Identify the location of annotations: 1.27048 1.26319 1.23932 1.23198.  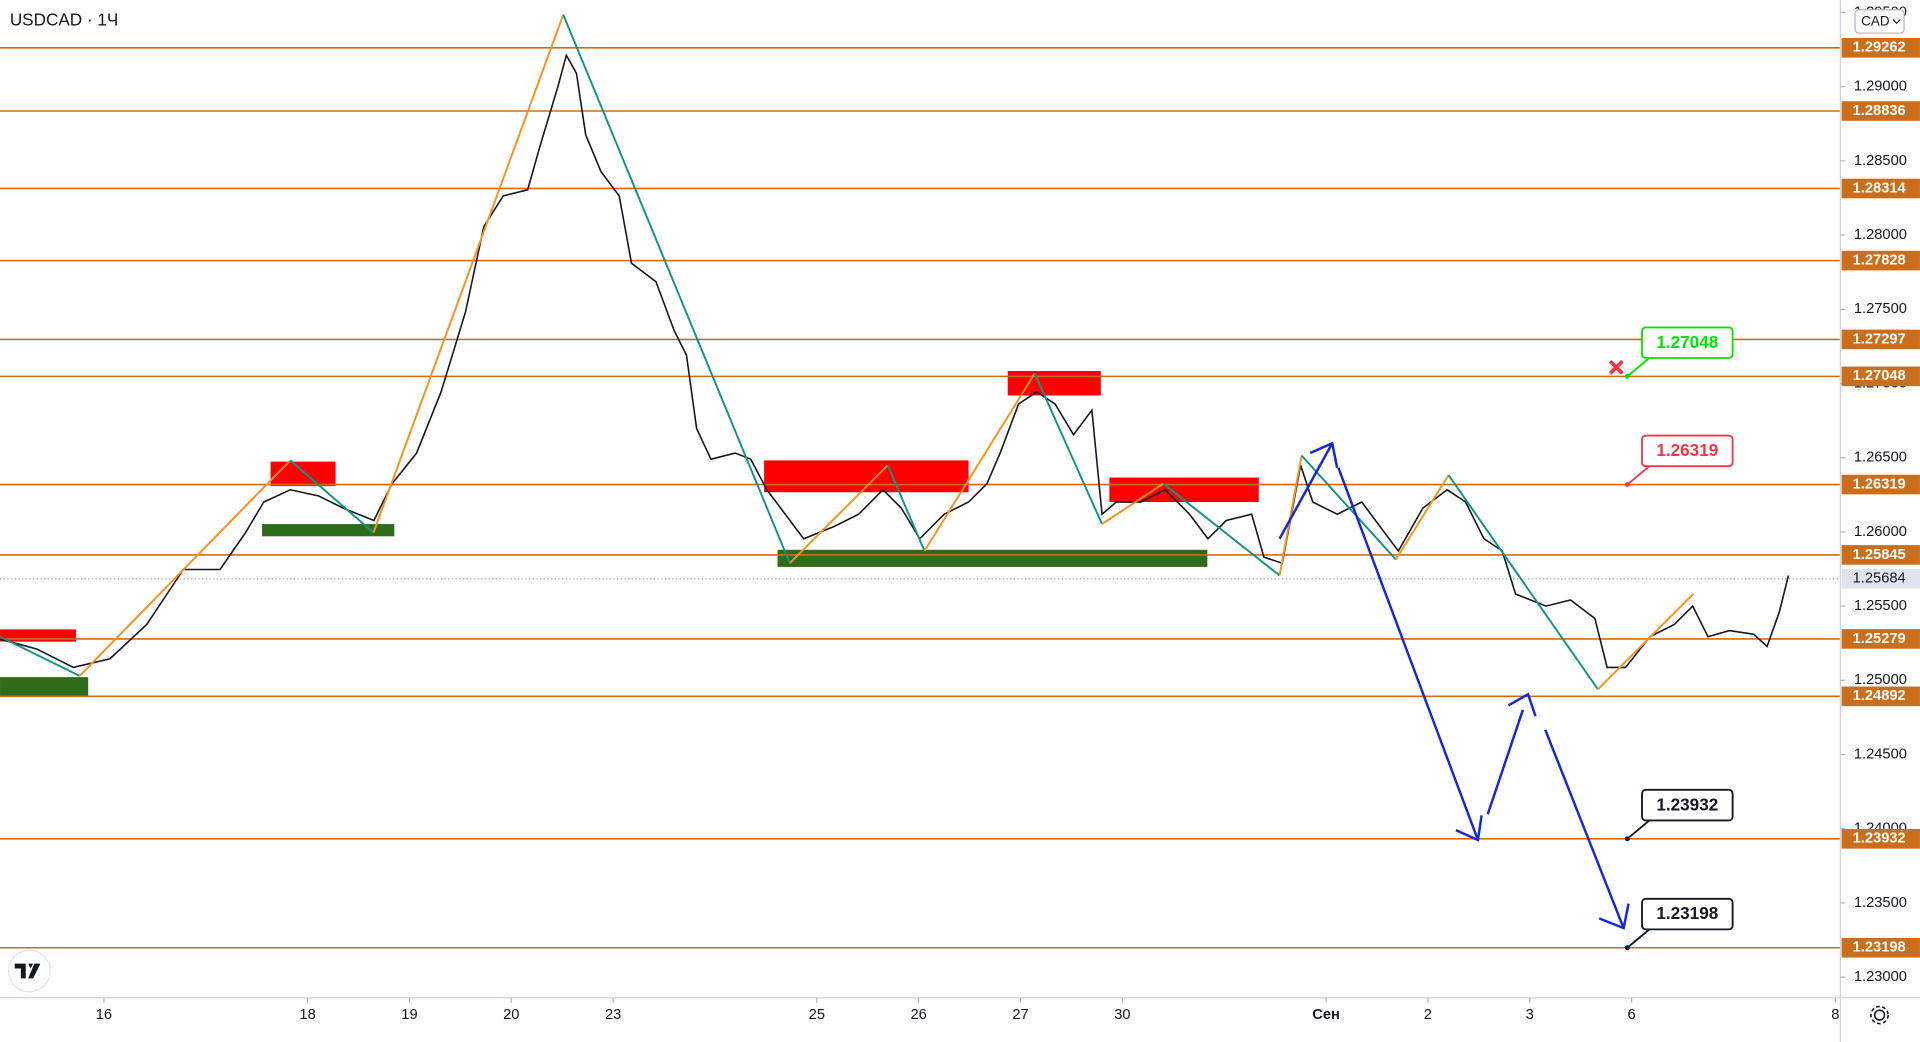
(1679, 638).